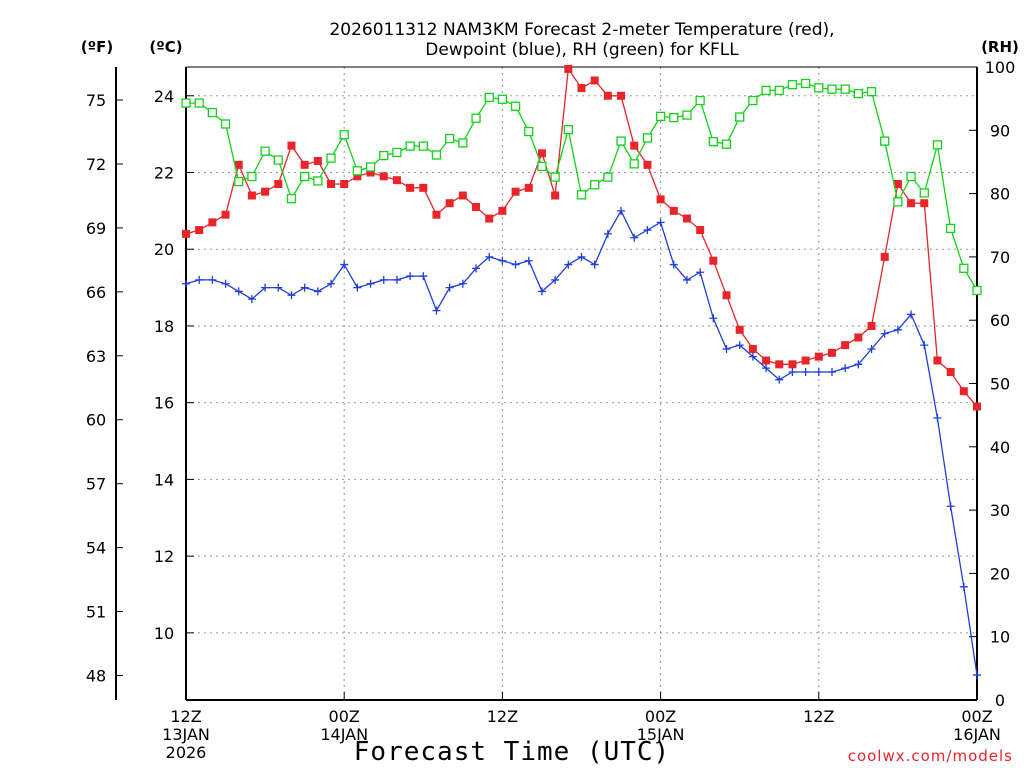 The image size is (1024, 768). What do you see at coordinates (818, 716) in the screenshot?
I see `x-tick-label: 12Z` at bounding box center [818, 716].